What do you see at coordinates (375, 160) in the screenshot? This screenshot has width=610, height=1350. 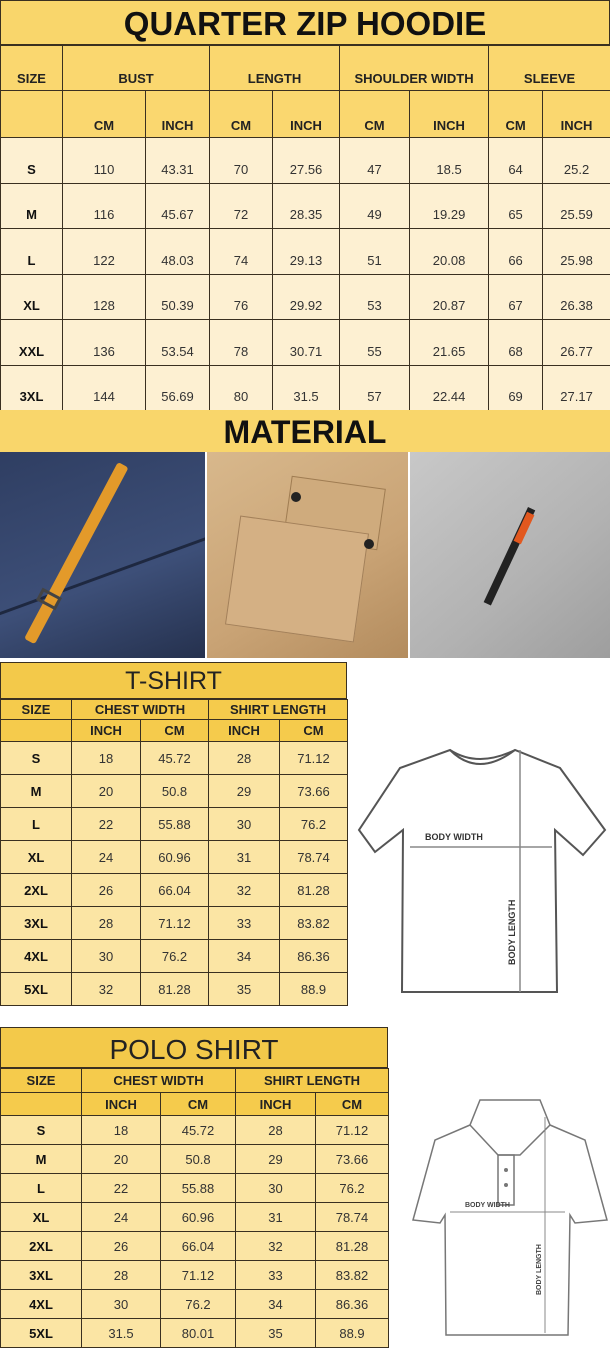 I see `measurement-cell: 47` at bounding box center [375, 160].